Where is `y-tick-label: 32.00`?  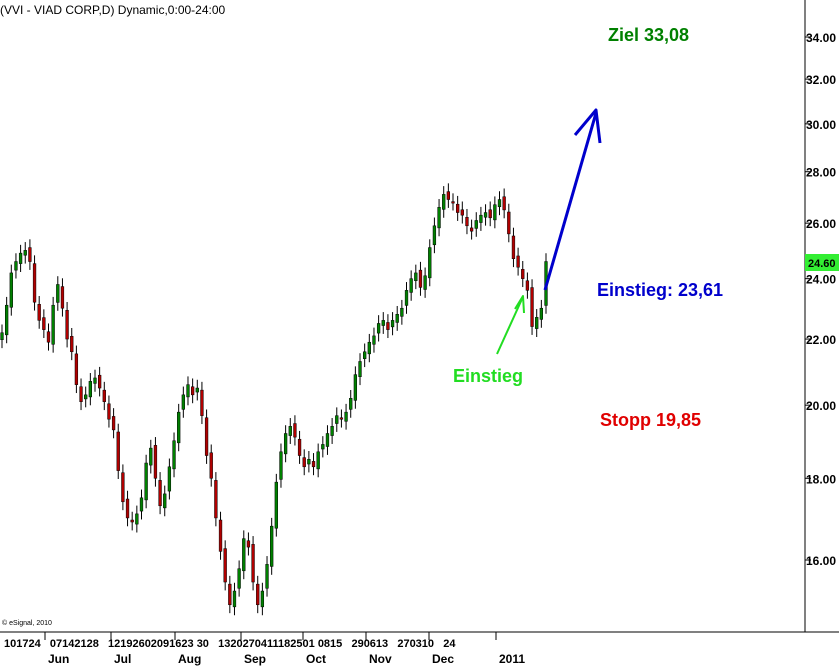
y-tick-label: 32.00 is located at coordinates (821, 80).